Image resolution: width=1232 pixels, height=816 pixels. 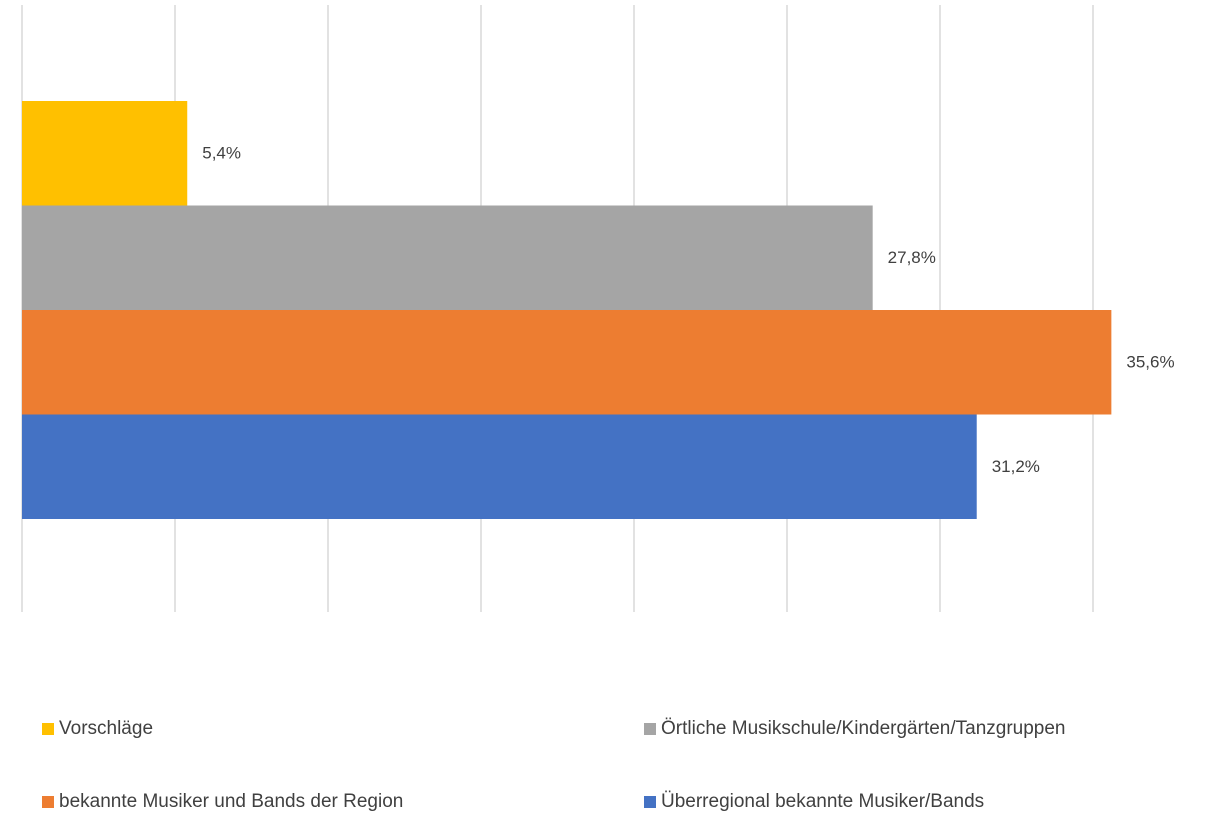 What do you see at coordinates (231, 801) in the screenshot?
I see `legend-label: bekannte Musiker und Bands der Region` at bounding box center [231, 801].